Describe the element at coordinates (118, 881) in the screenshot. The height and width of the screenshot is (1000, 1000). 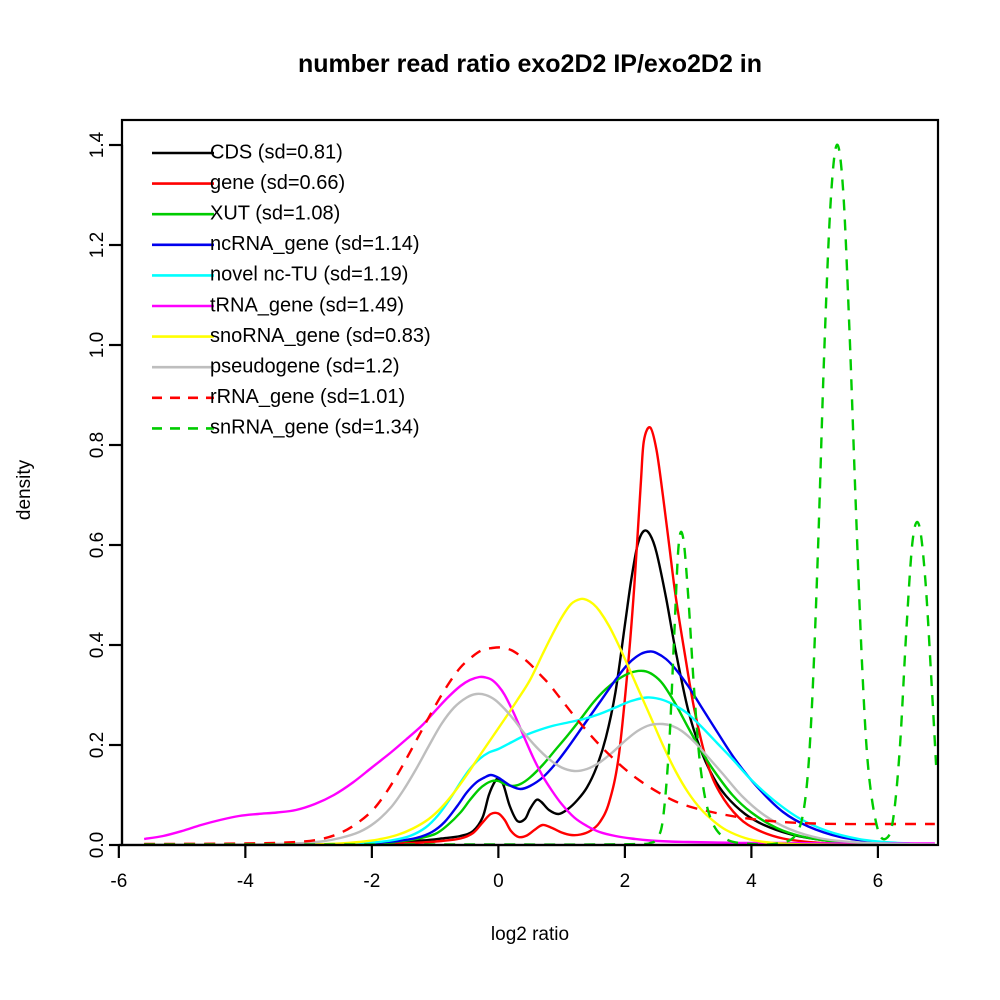
I see `x-tick-label-0: -6` at that location.